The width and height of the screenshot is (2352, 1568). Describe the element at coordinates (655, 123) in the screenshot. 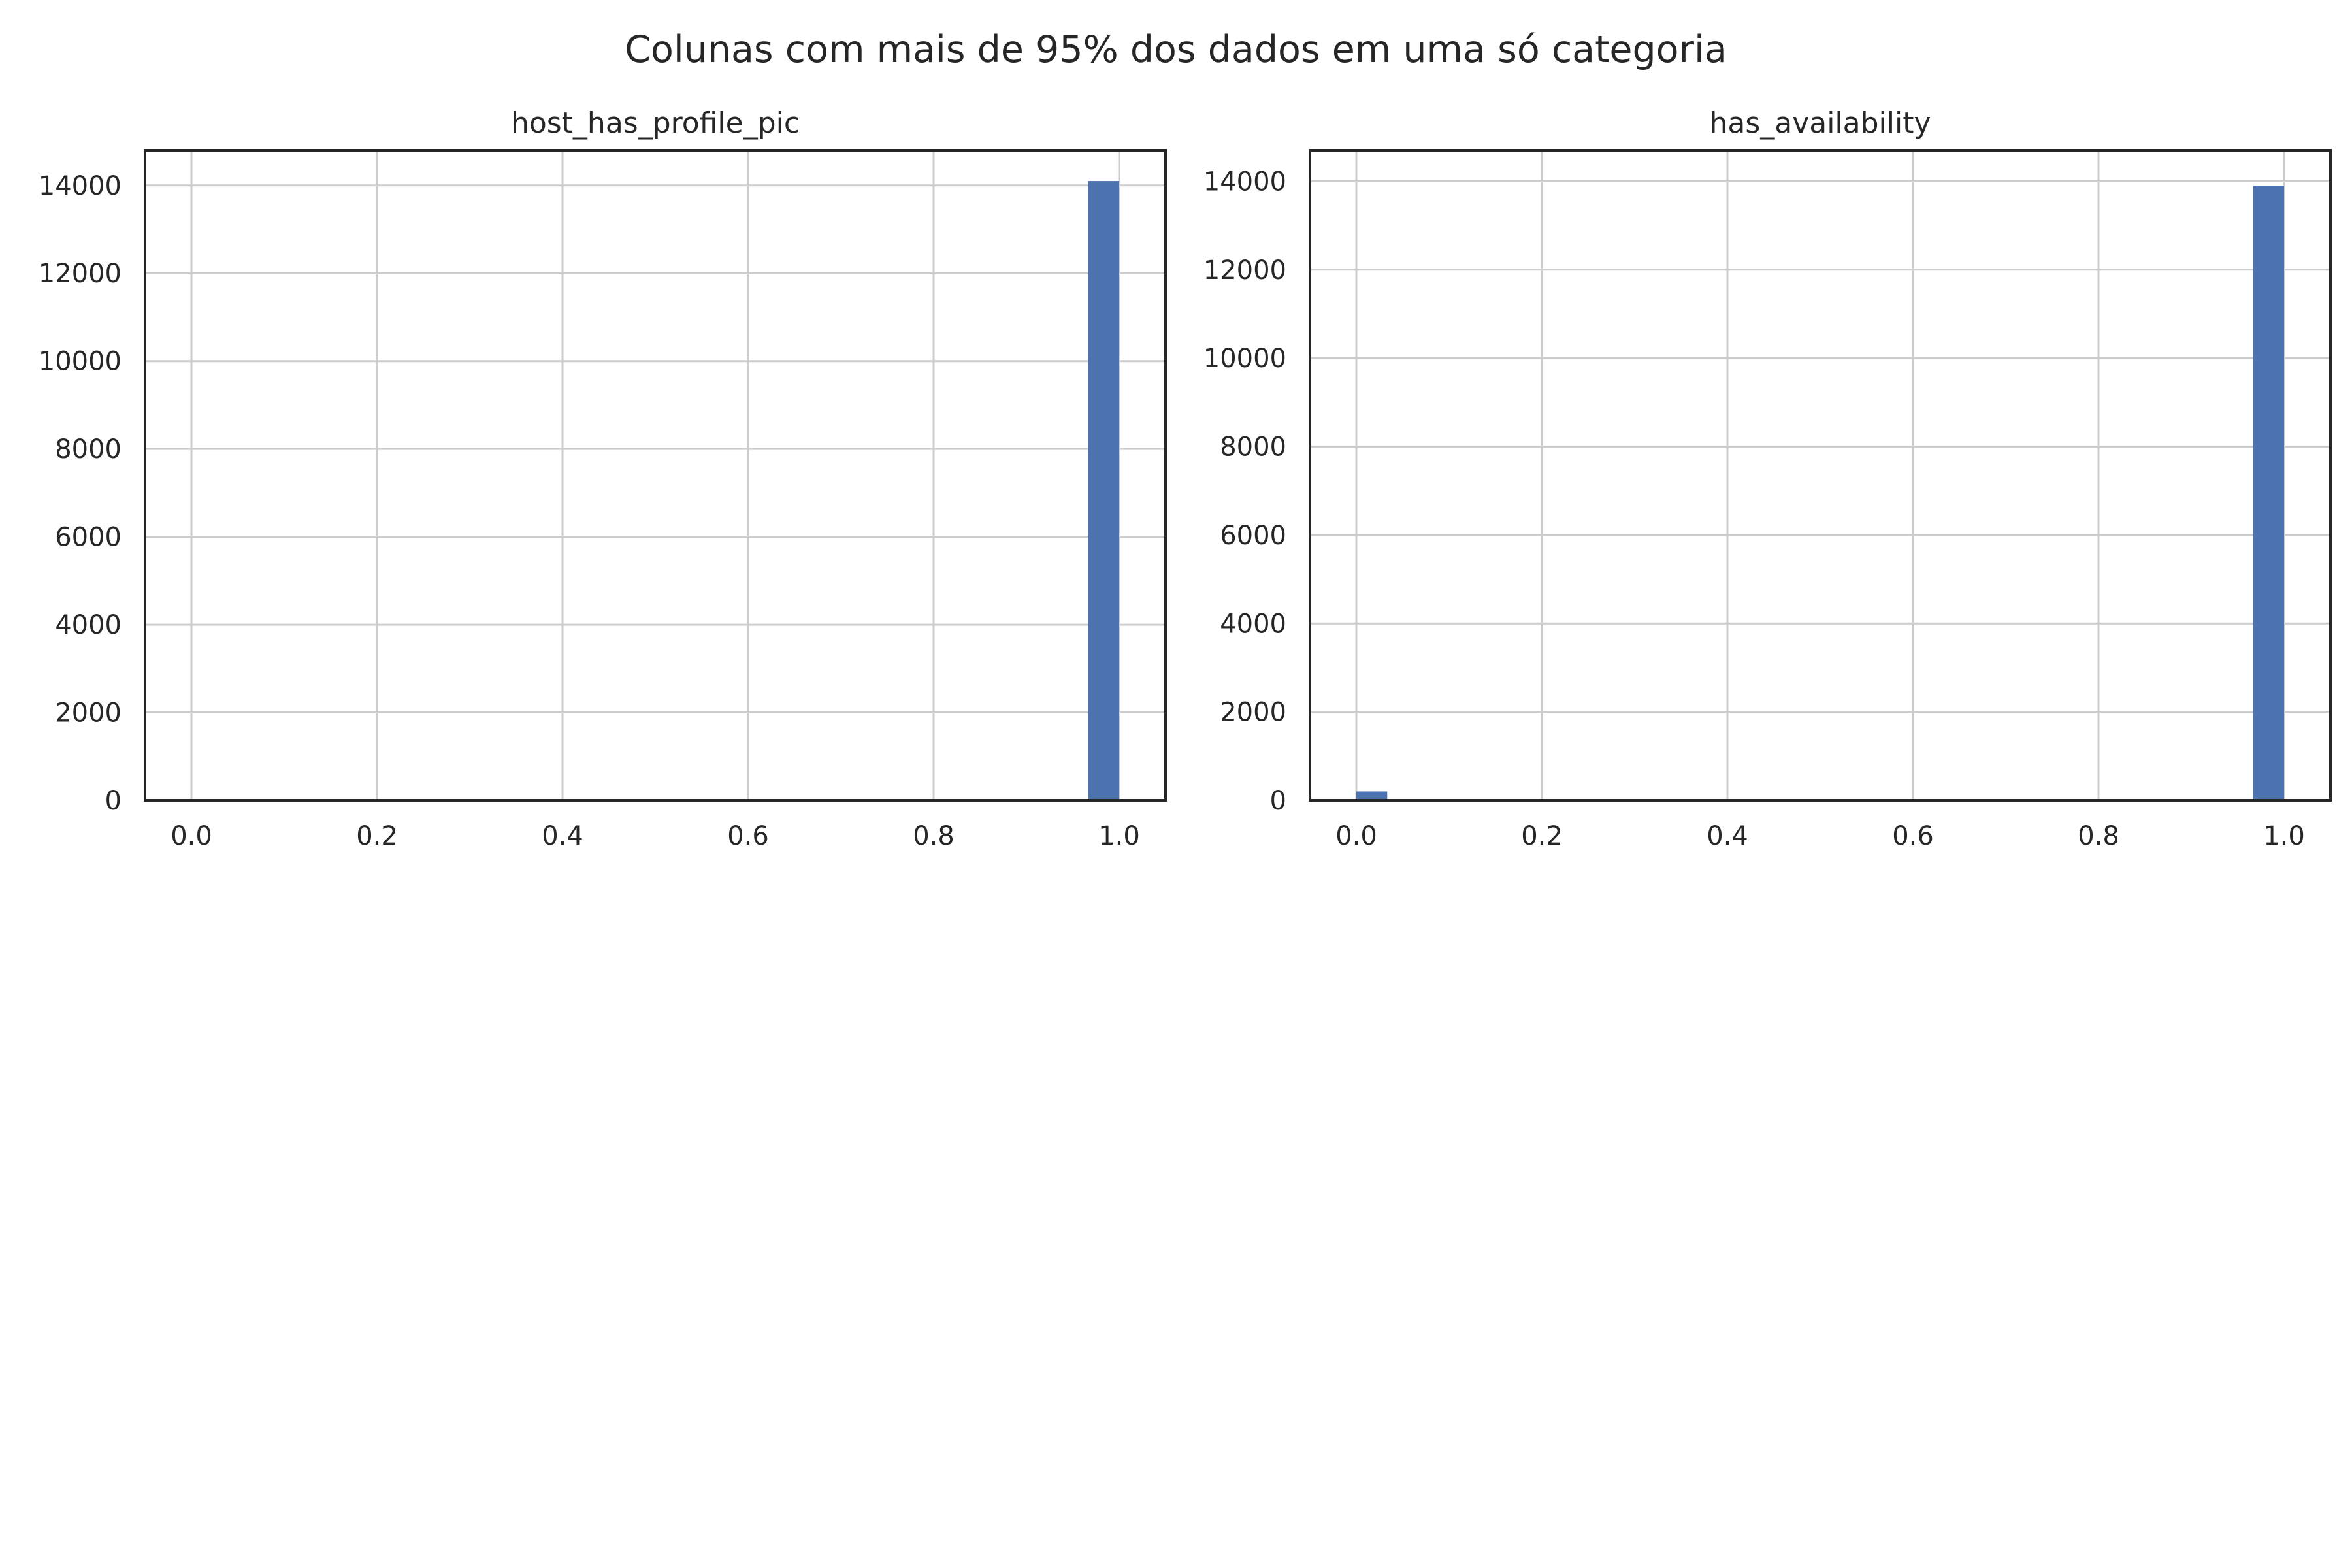

I see `subplot-title: host_has_profile_pic` at that location.